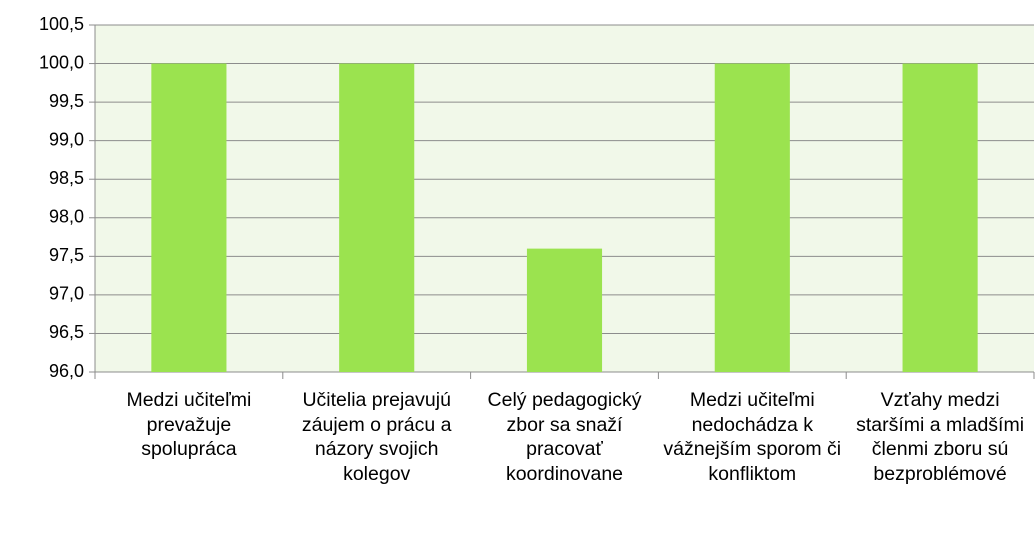 This screenshot has width=1036, height=538. What do you see at coordinates (66, 178) in the screenshot?
I see `y-tick-label: 98,5` at bounding box center [66, 178].